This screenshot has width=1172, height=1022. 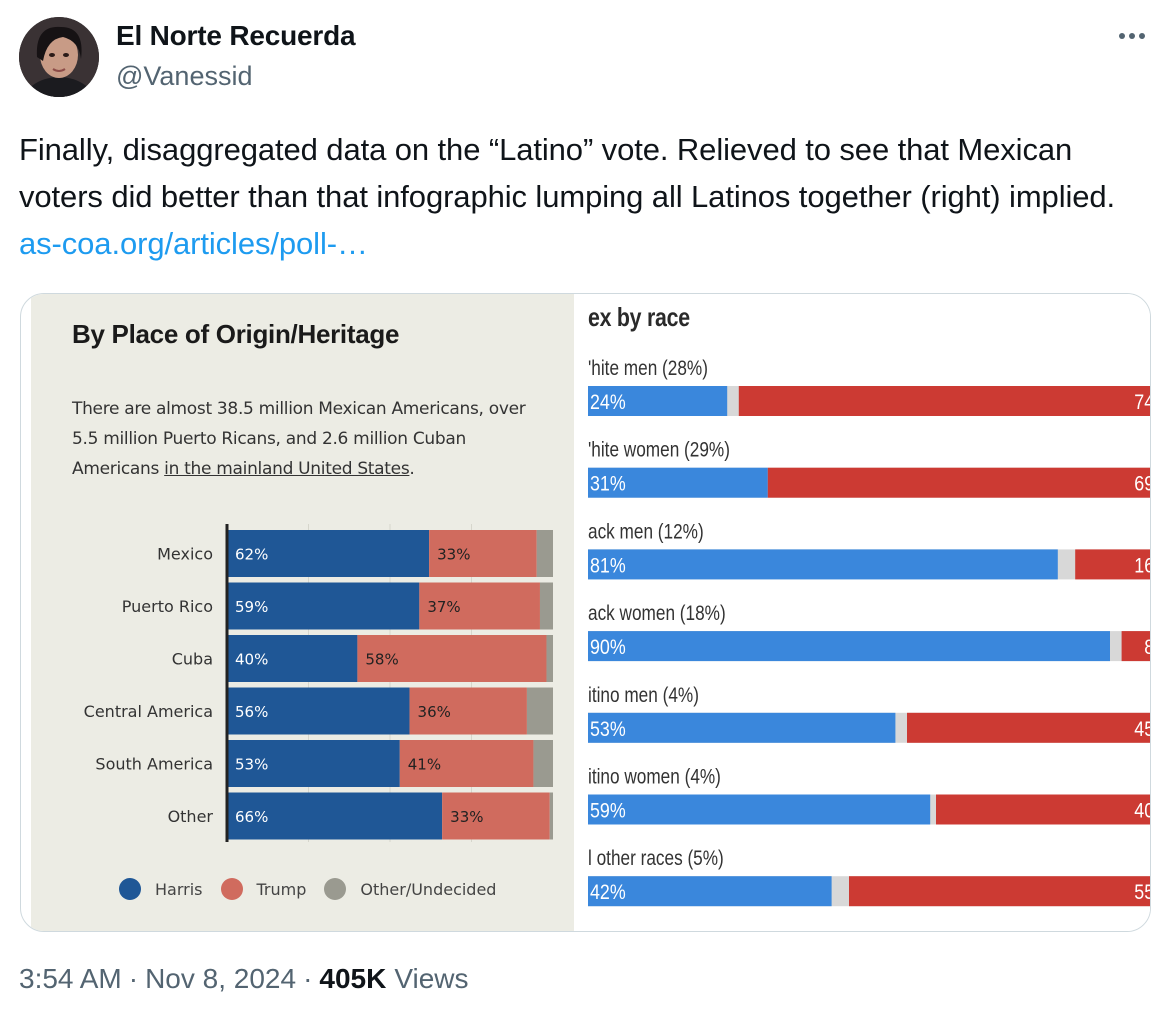 I want to click on origin-chart-legend: Harris Trump Other/Undecided, so click(x=316, y=889).